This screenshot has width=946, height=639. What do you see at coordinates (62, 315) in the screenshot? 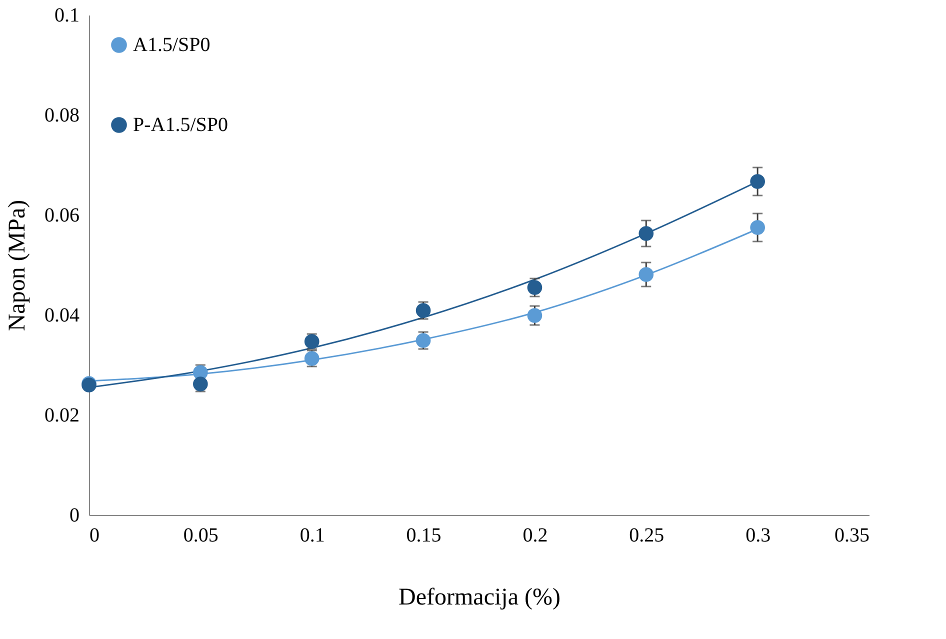
I see `y-tick-label: 0.04` at bounding box center [62, 315].